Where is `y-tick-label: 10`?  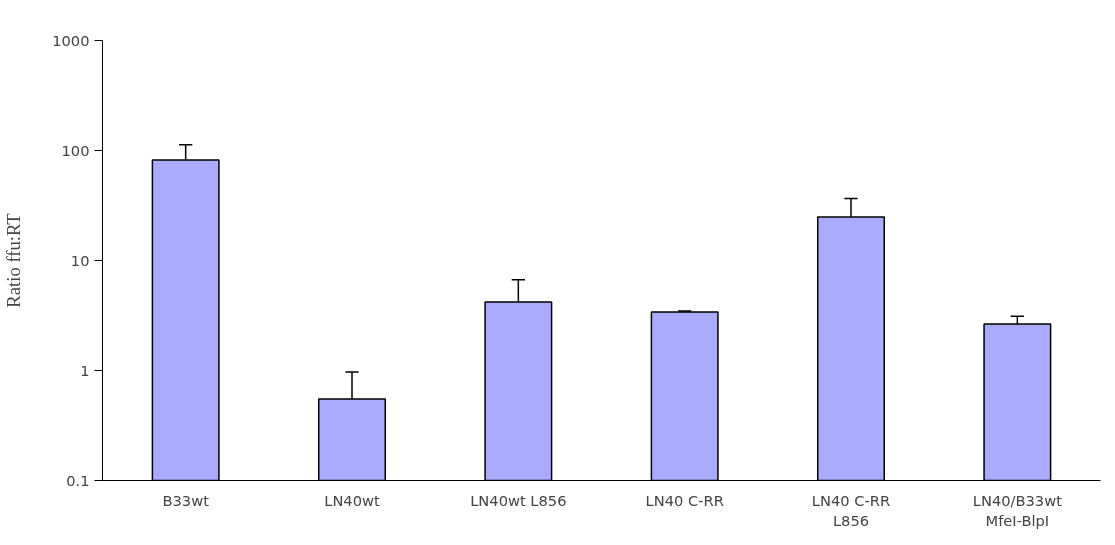 y-tick-label: 10 is located at coordinates (80, 260).